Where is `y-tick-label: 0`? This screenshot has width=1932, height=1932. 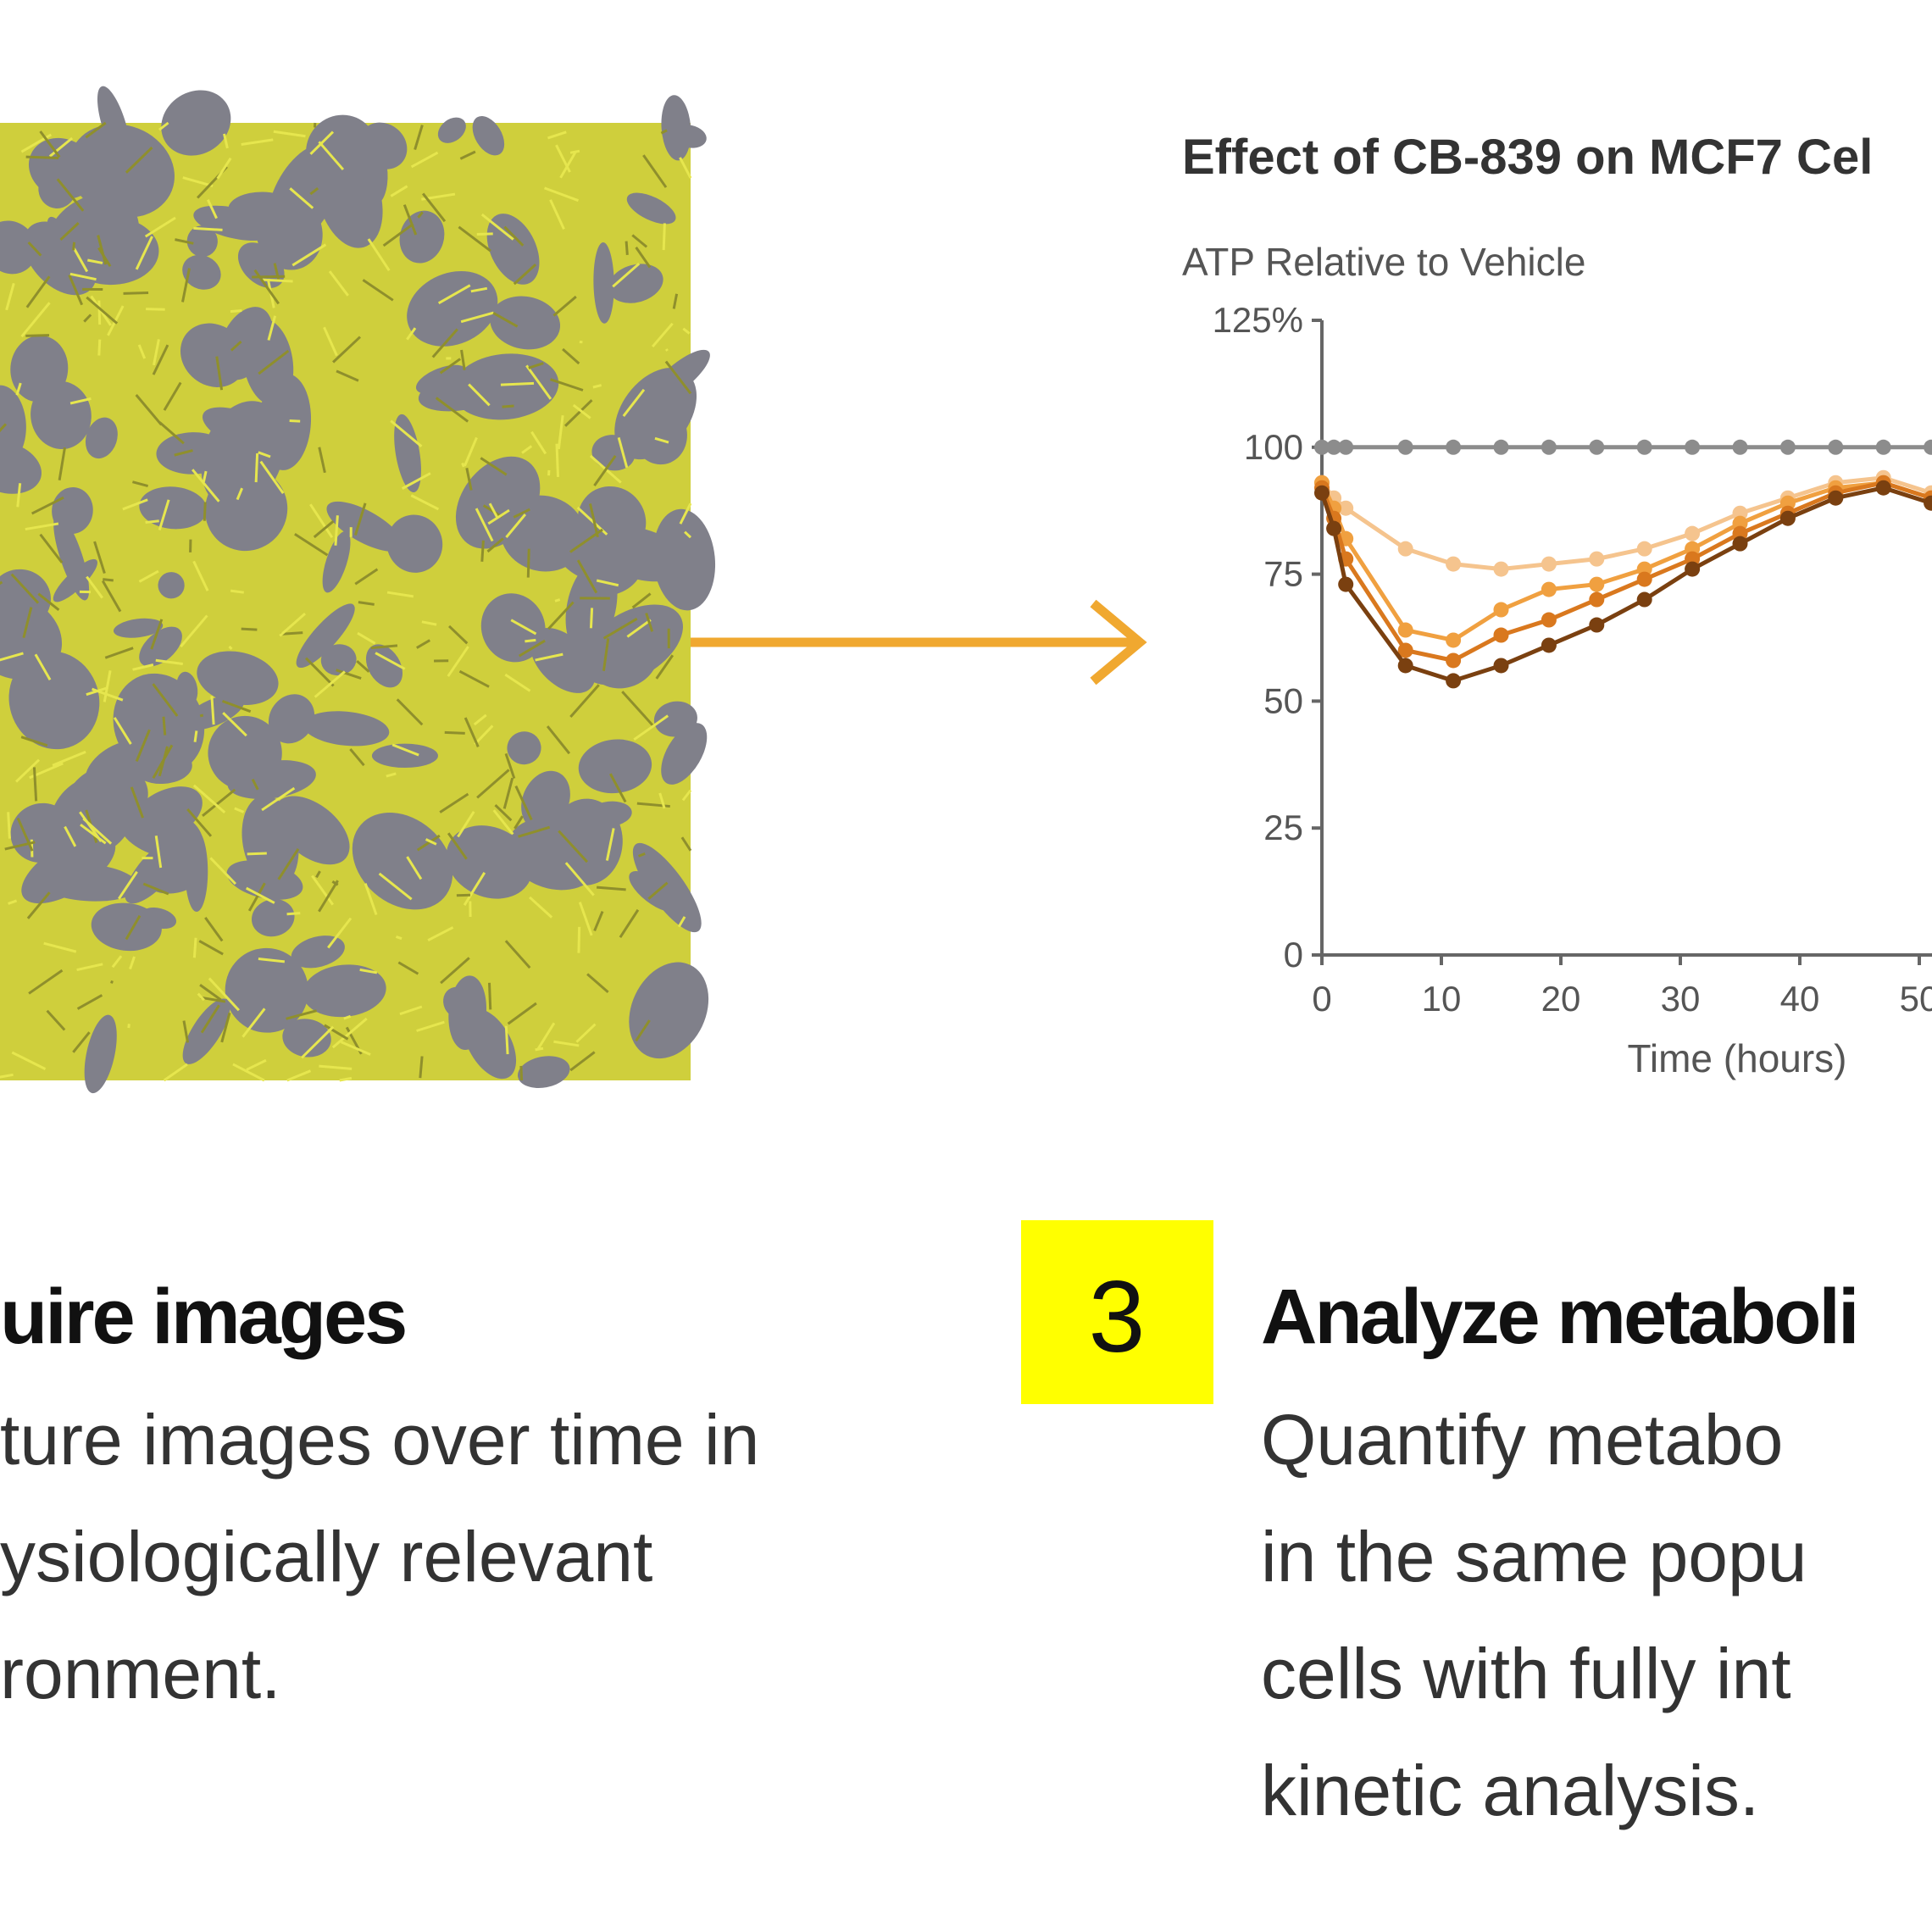 y-tick-label: 0 is located at coordinates (1293, 954).